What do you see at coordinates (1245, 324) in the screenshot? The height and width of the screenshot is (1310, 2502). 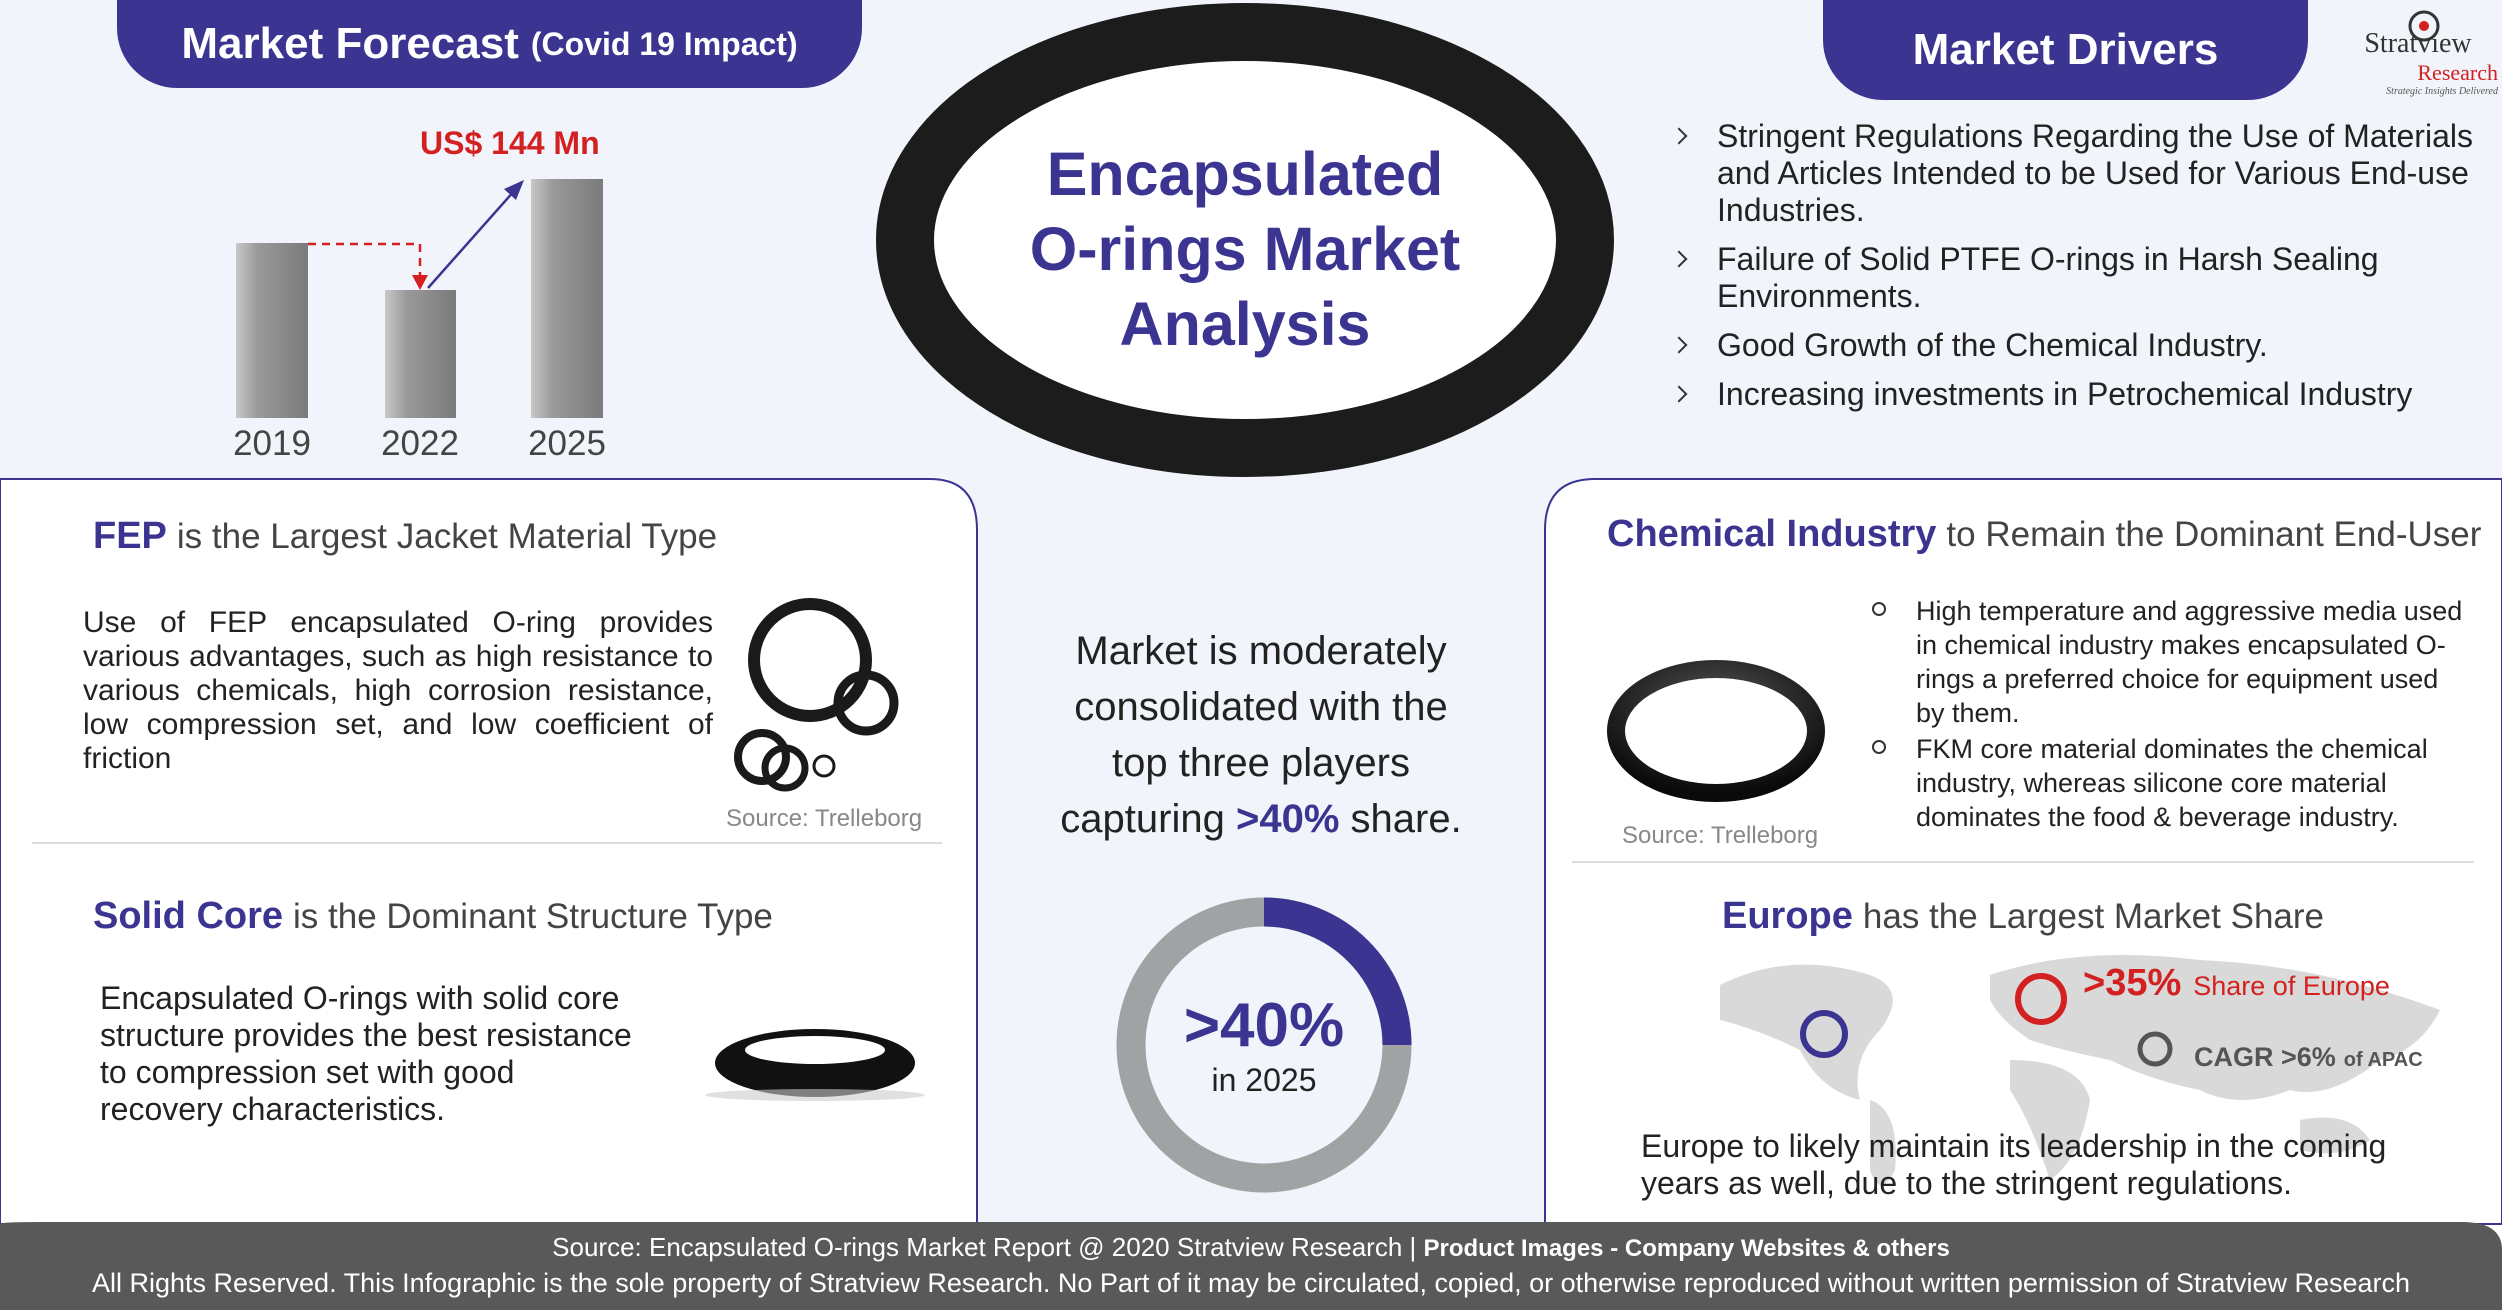 I see `title-line: Analysis` at bounding box center [1245, 324].